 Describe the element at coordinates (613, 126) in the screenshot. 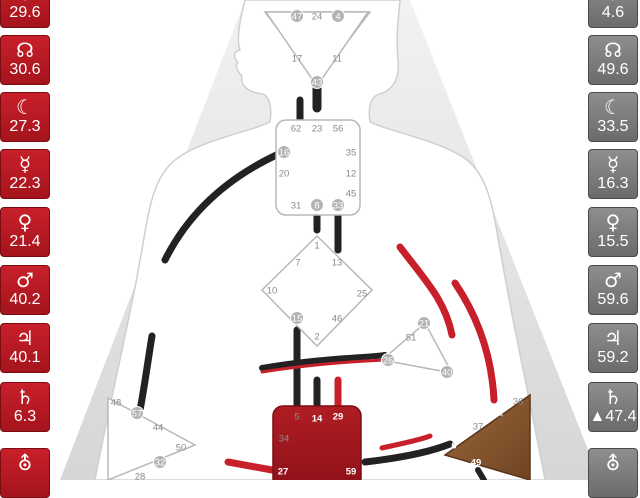

I see `planet-value: 33.5` at that location.